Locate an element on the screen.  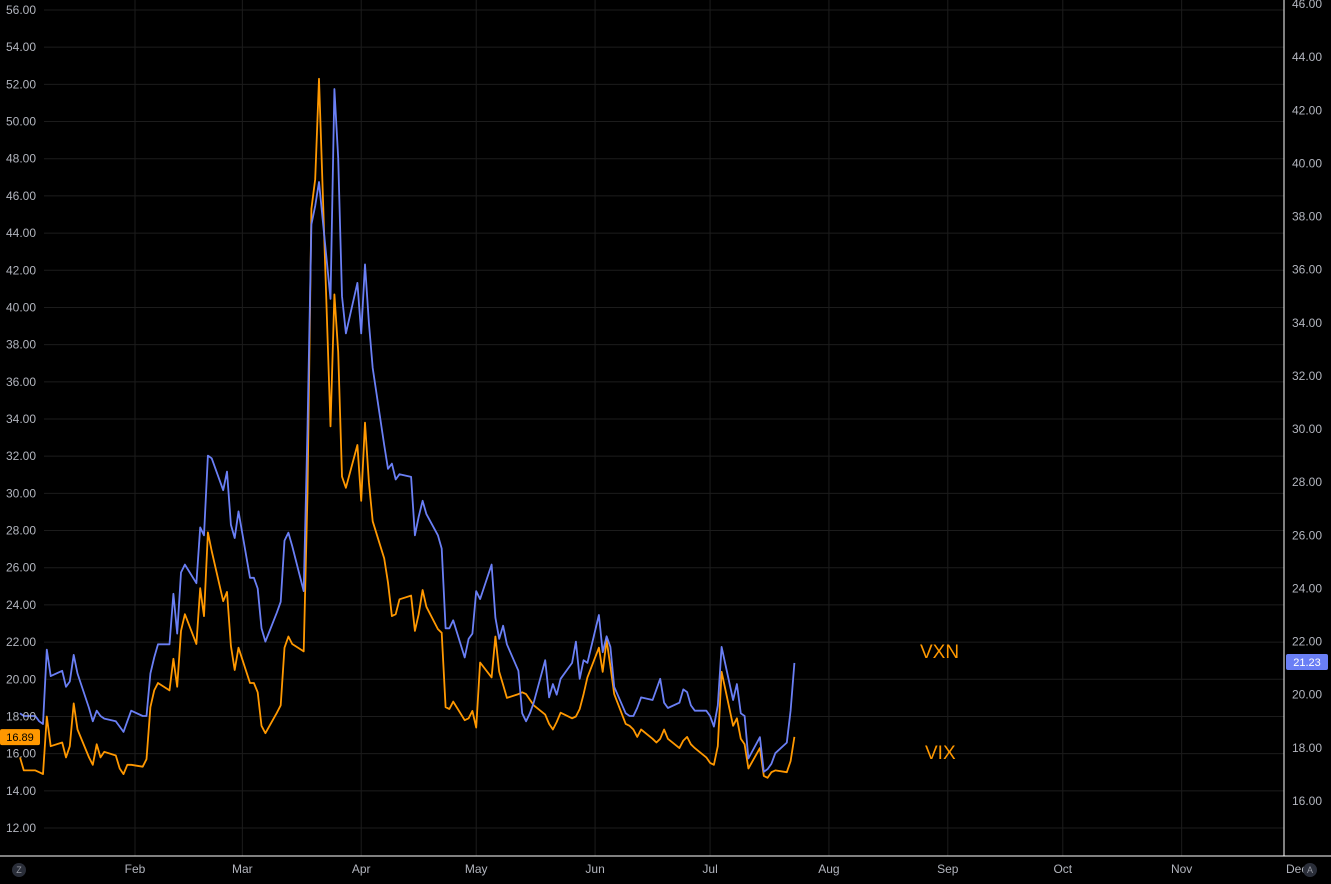
right-axis-tick-label: 24.00 is located at coordinates (1307, 588).